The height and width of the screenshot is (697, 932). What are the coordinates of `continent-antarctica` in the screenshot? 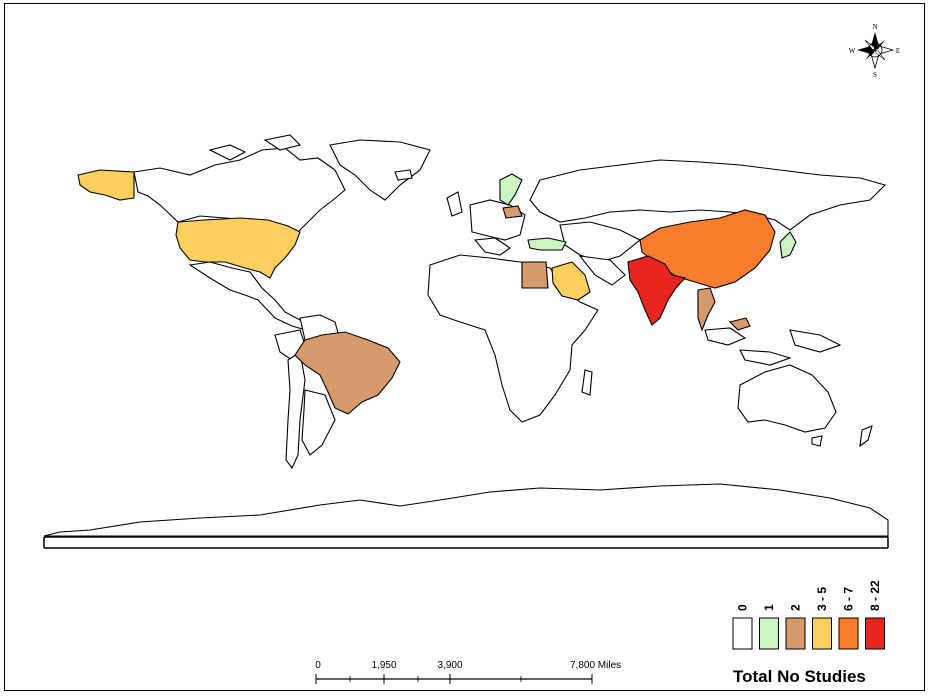 It's located at (466, 510).